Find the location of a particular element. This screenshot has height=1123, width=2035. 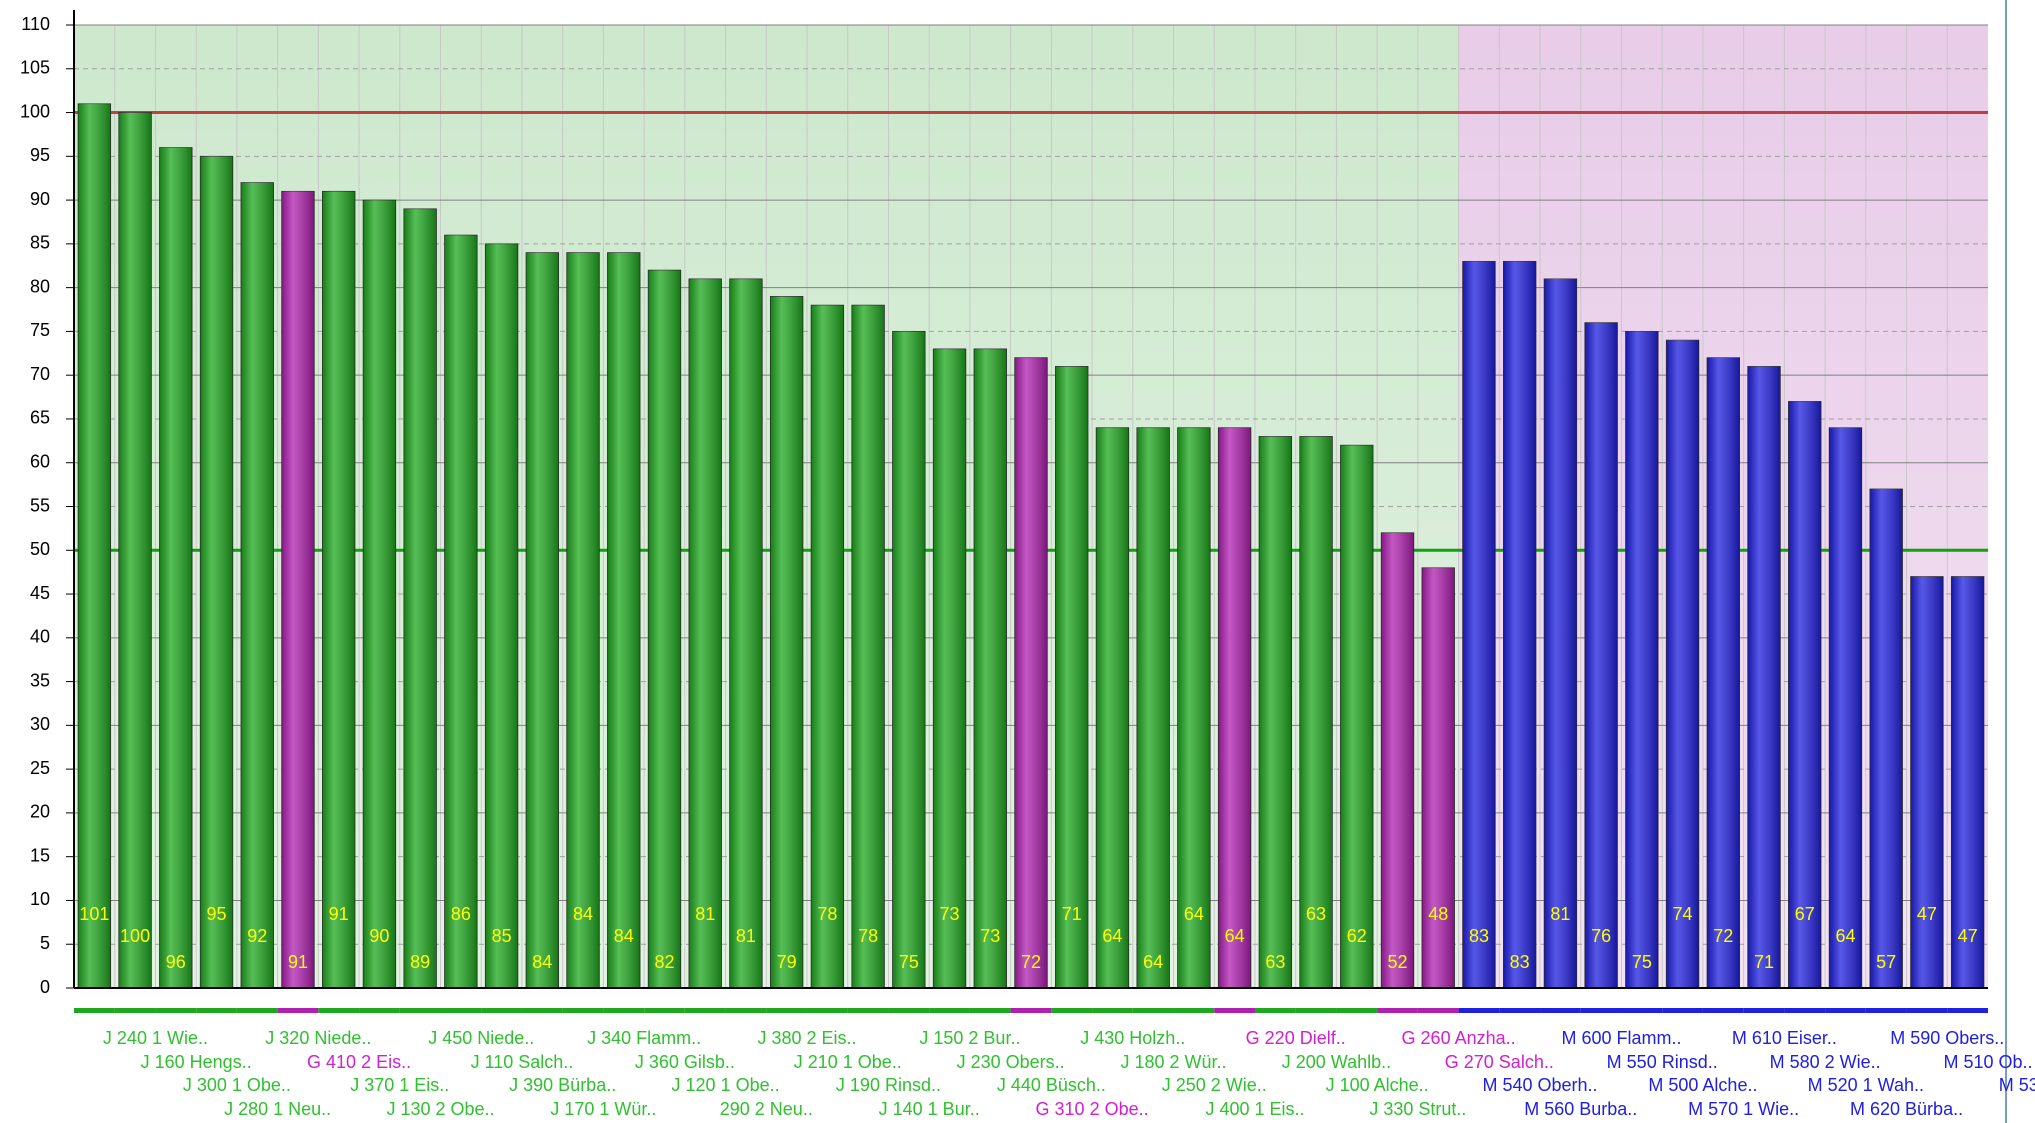

x-tick-label: G 220 Dielf.. is located at coordinates (1296, 1038).